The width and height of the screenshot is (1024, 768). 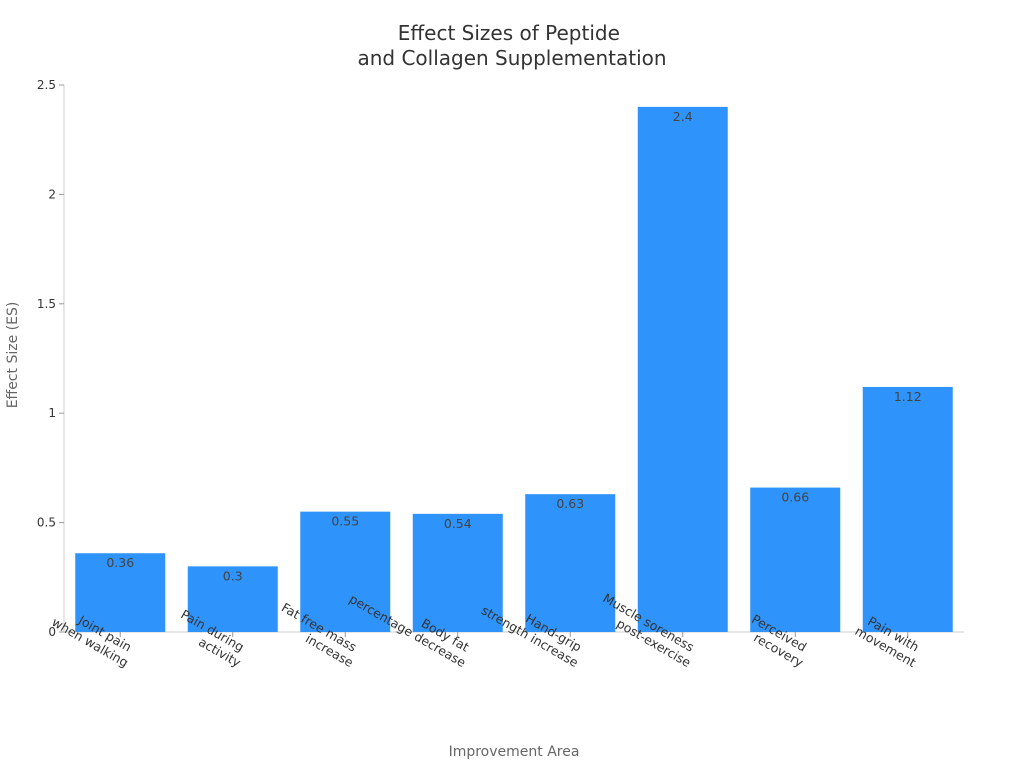 I want to click on y-tick-label: 1, so click(x=52, y=413).